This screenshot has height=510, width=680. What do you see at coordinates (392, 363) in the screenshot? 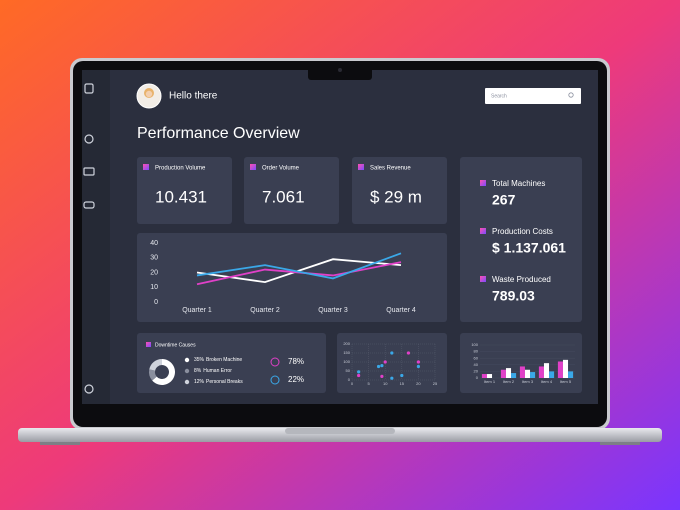
I see `scatter-card` at bounding box center [392, 363].